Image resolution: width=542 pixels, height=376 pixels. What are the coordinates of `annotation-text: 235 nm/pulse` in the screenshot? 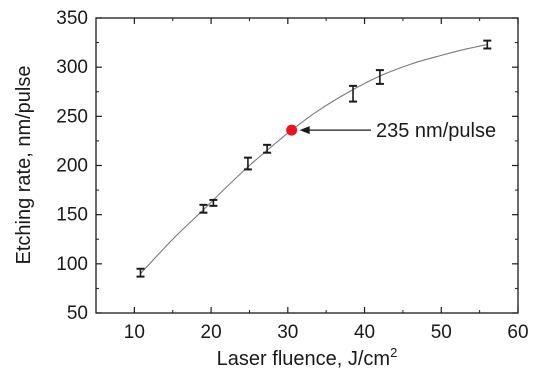 It's located at (436, 131).